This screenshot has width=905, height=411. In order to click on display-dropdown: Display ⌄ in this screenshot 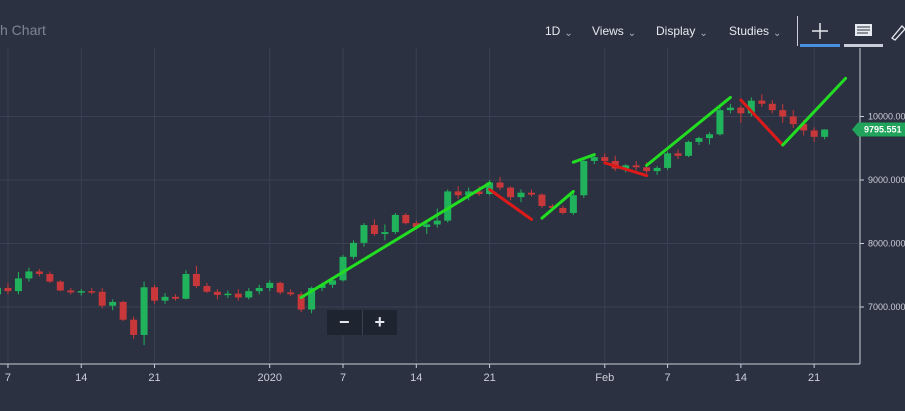, I will do `click(682, 31)`.